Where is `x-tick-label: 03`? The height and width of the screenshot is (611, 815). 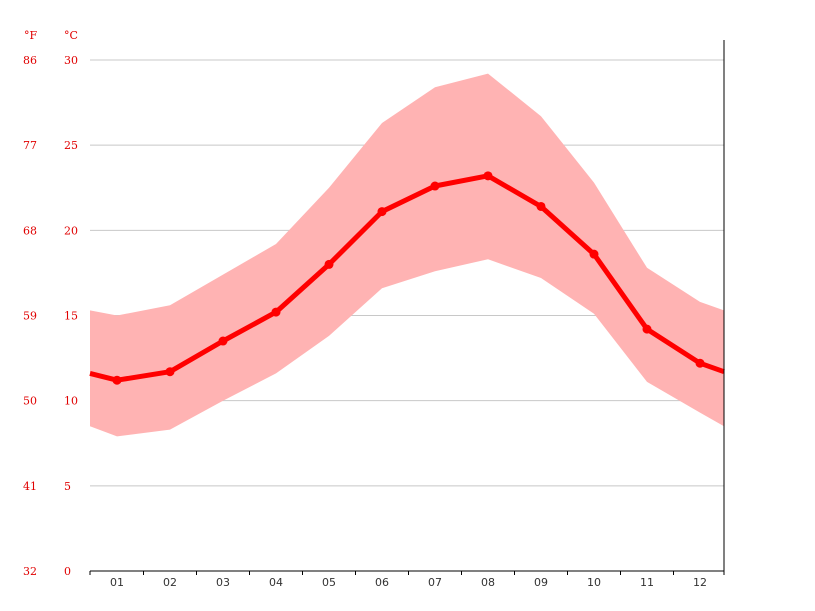
x-tick-label: 03 is located at coordinates (223, 582).